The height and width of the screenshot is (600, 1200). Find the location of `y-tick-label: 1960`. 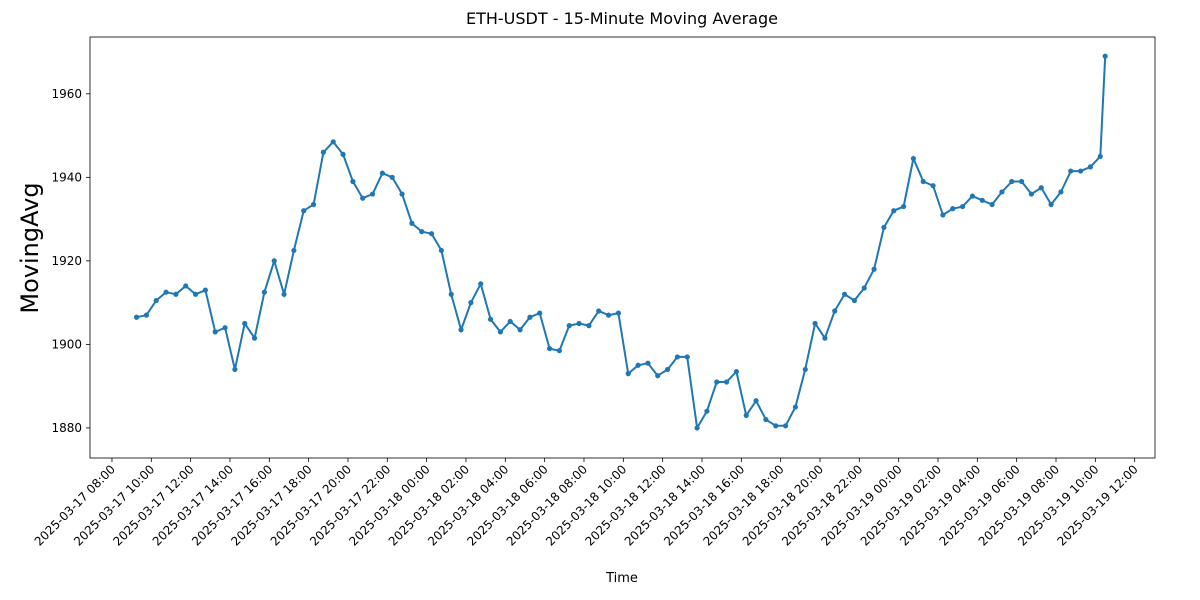

y-tick-label: 1960 is located at coordinates (66, 94).